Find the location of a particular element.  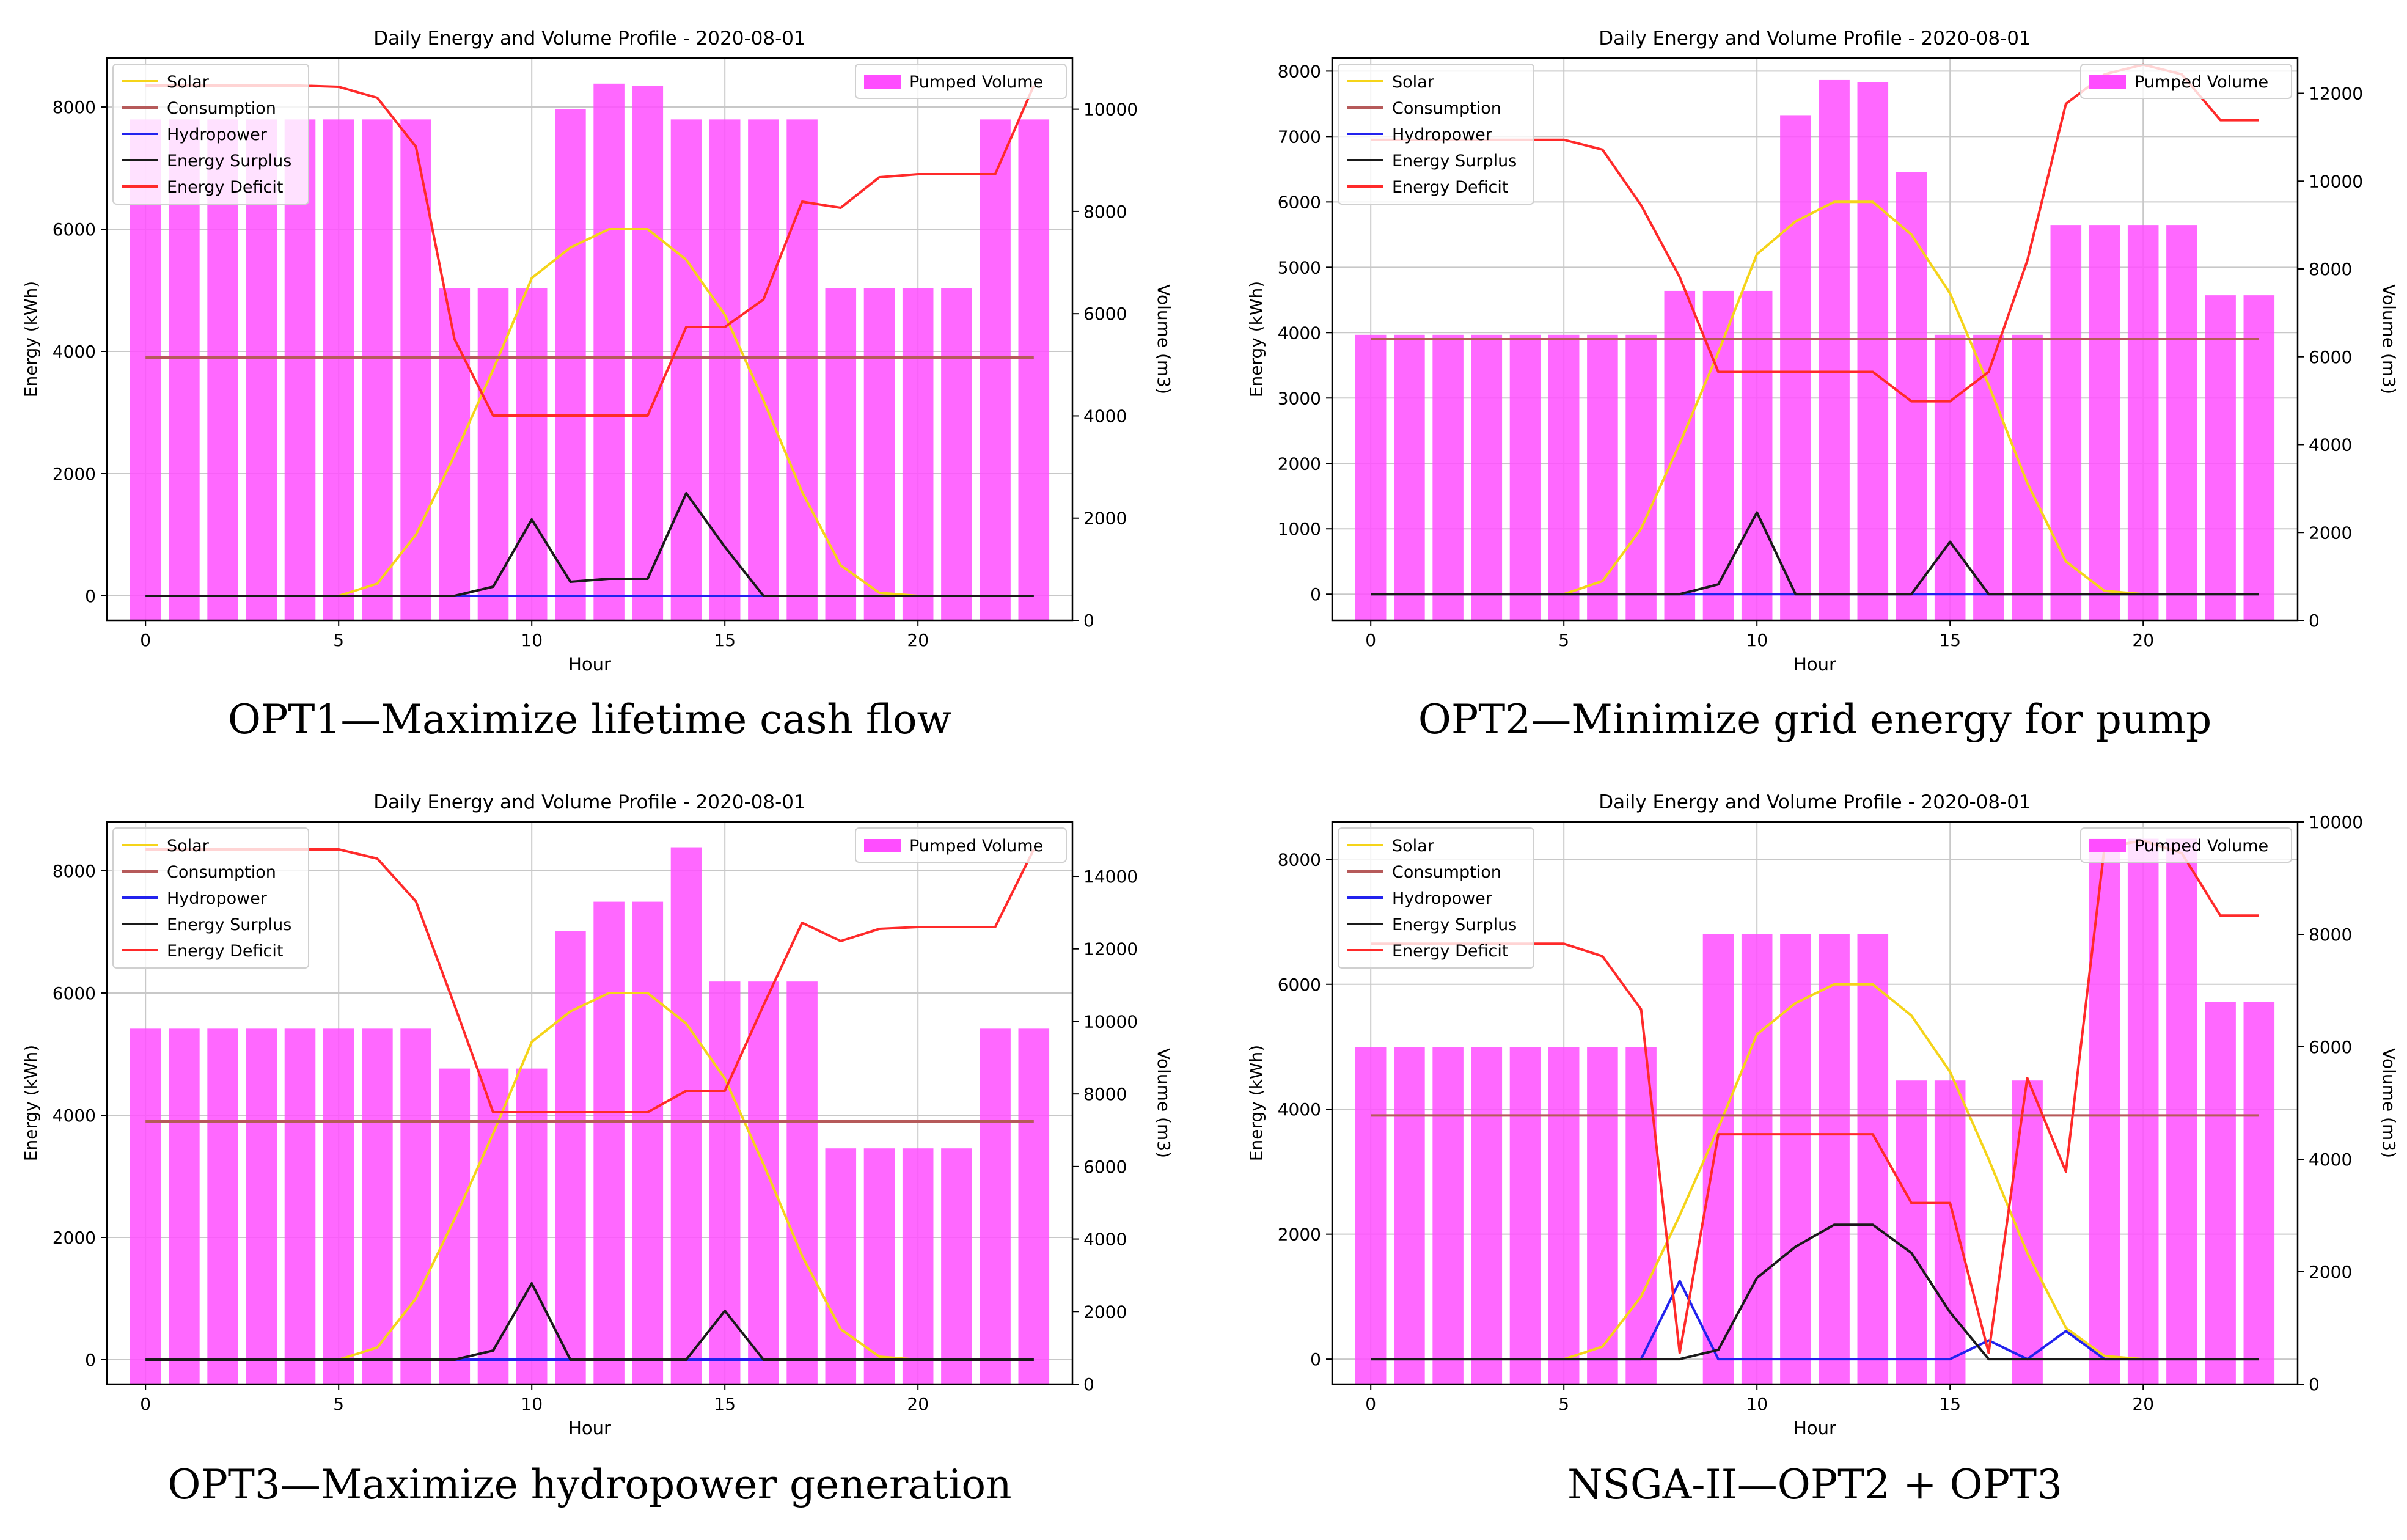

y2-tick-label: 14000 is located at coordinates (1110, 877).